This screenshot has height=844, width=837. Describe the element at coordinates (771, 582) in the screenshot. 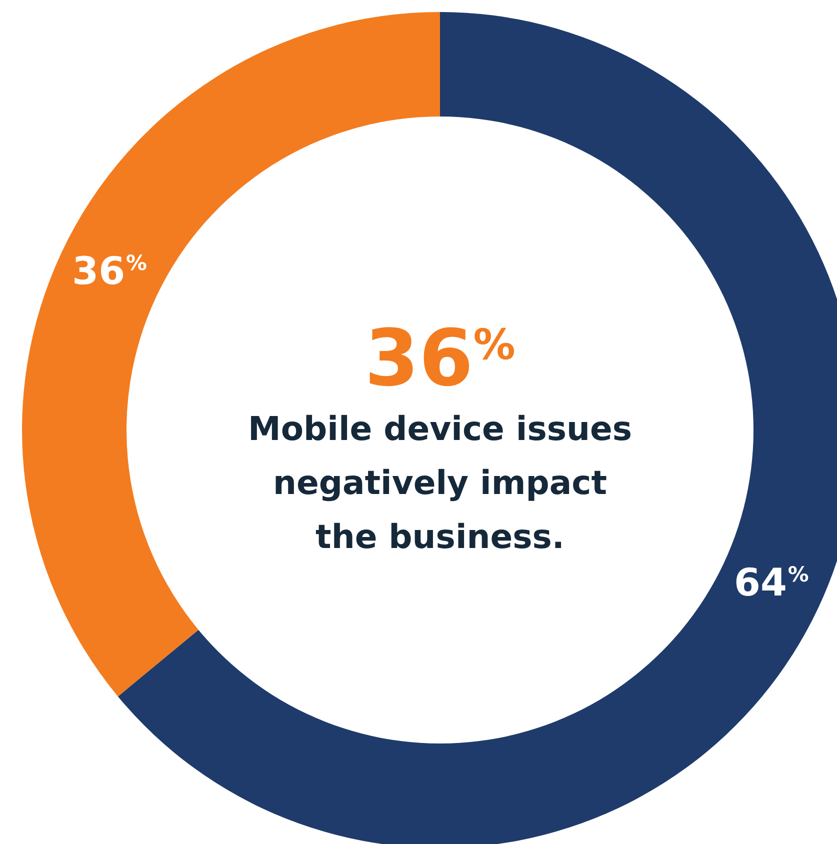

I see `data-label: 64%` at that location.